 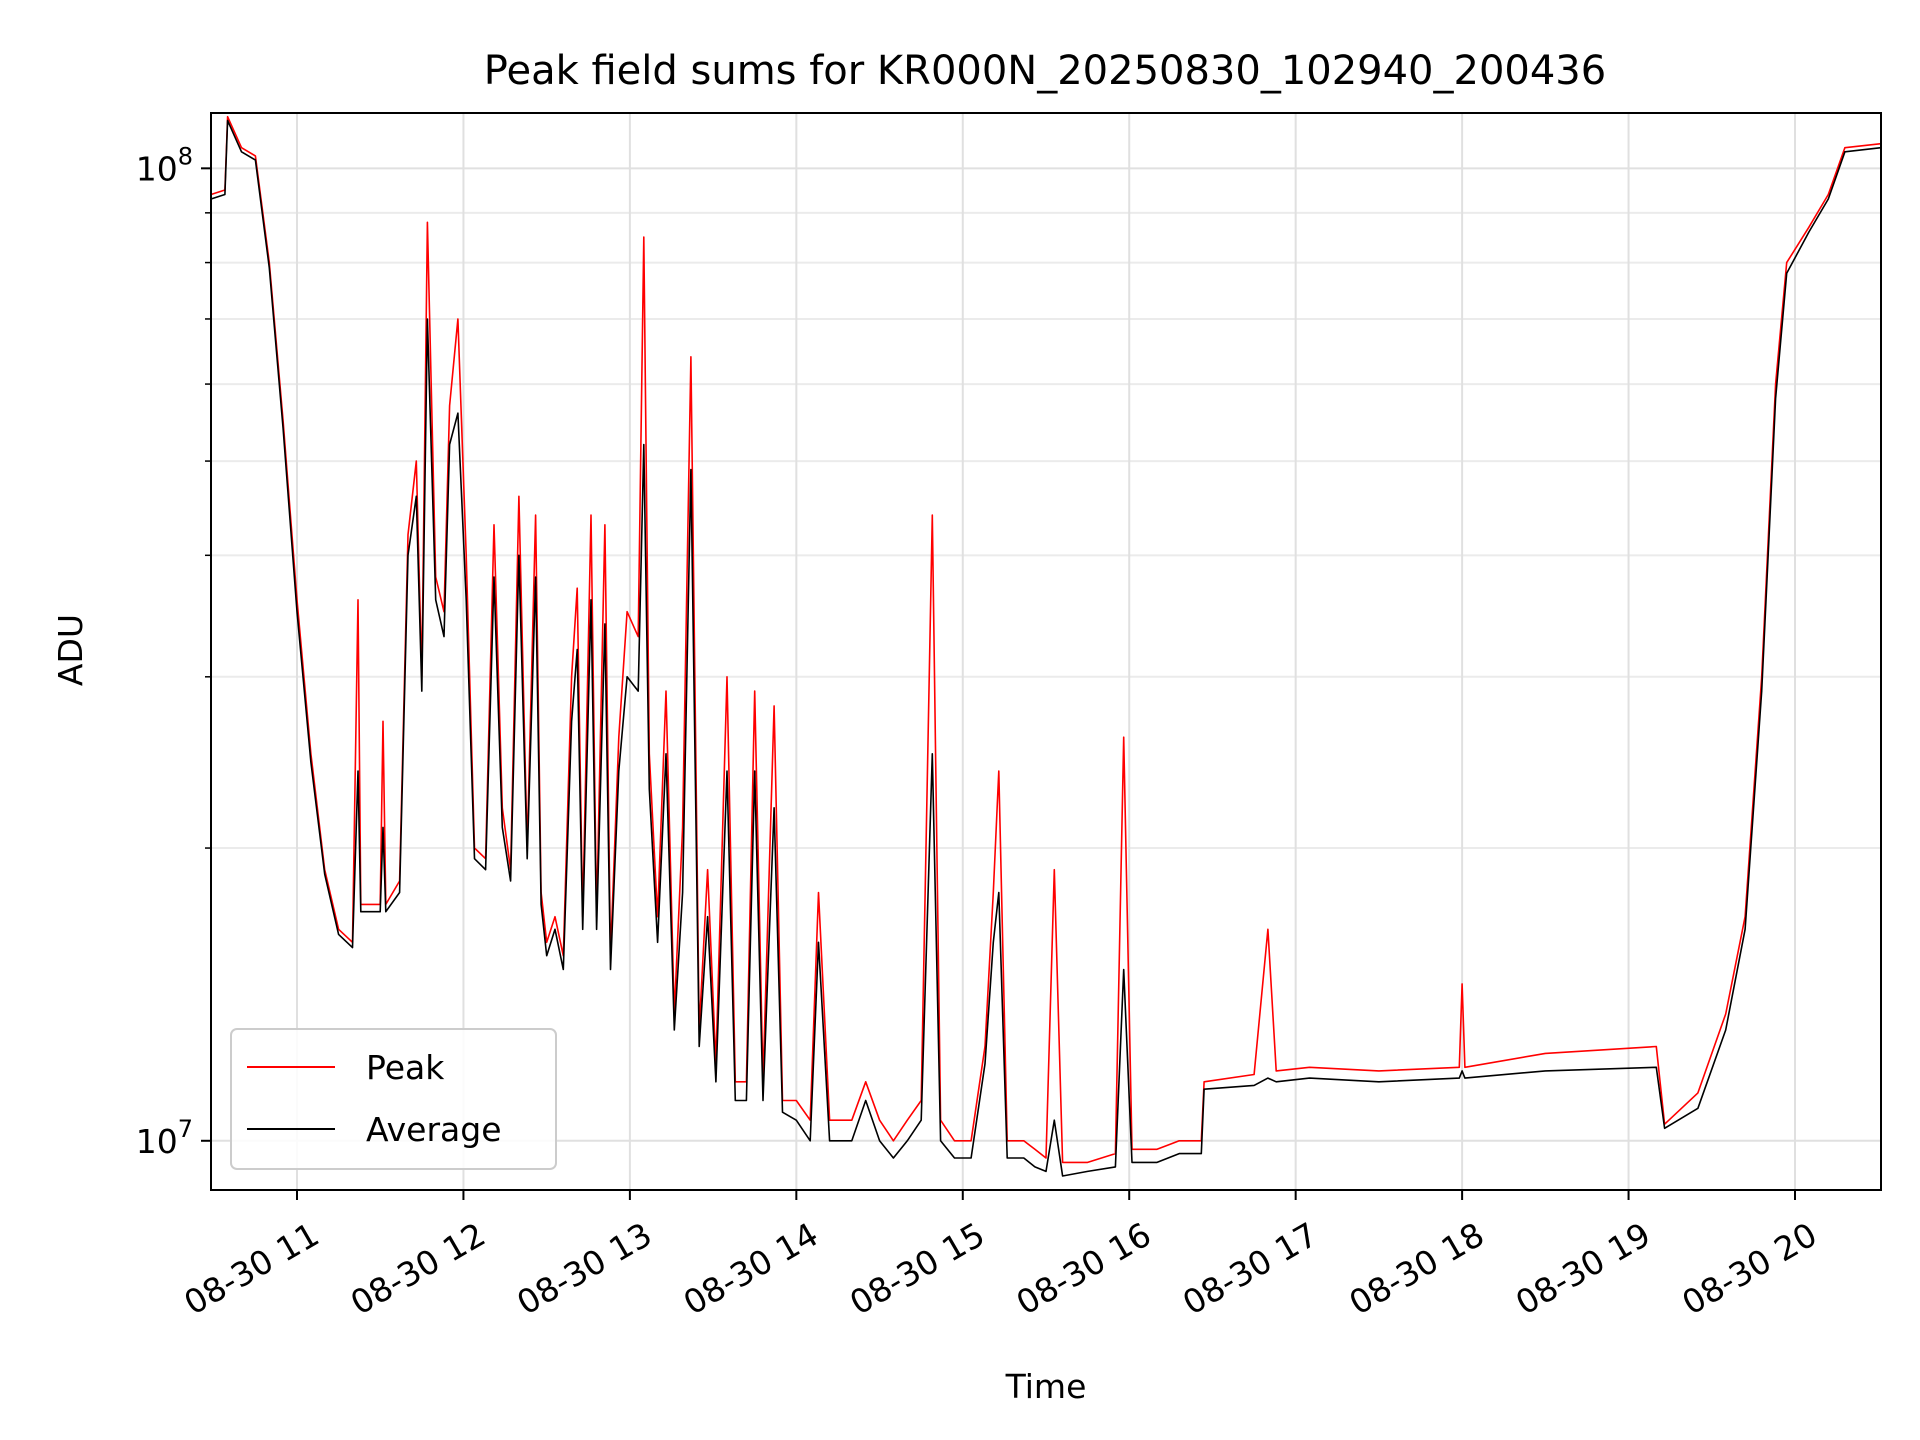 What do you see at coordinates (434, 1129) in the screenshot?
I see `legend-label-average: Average` at bounding box center [434, 1129].